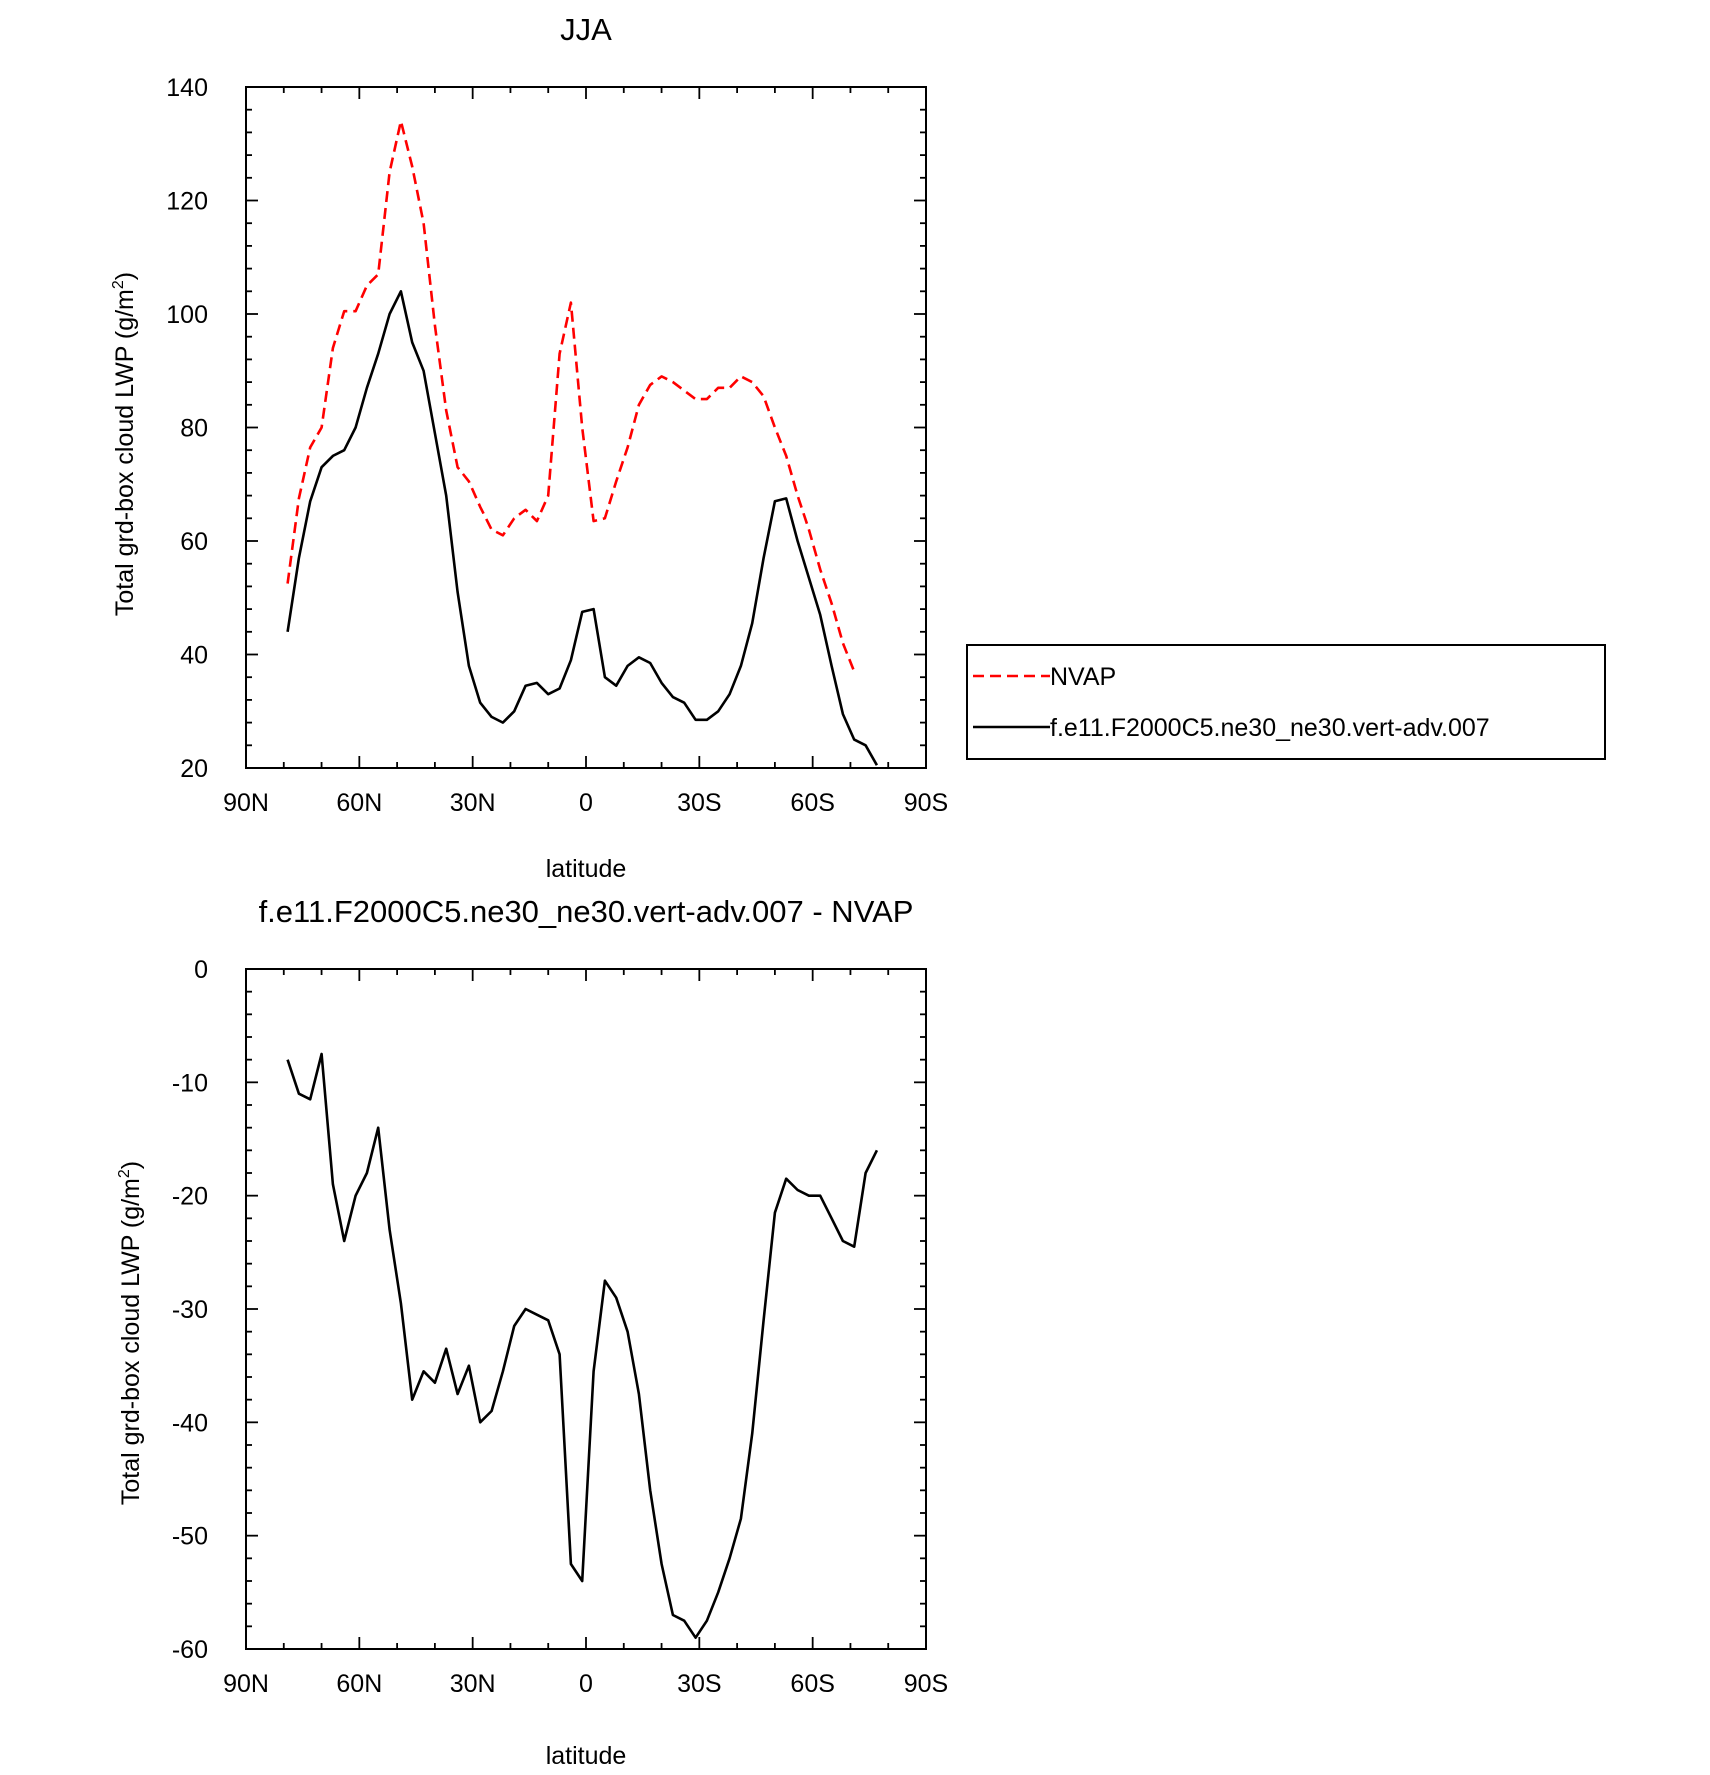  I want to click on legend-label-model: f.e11.F2000C5.ne30_ne30.vert-adv.007, so click(1270, 728).